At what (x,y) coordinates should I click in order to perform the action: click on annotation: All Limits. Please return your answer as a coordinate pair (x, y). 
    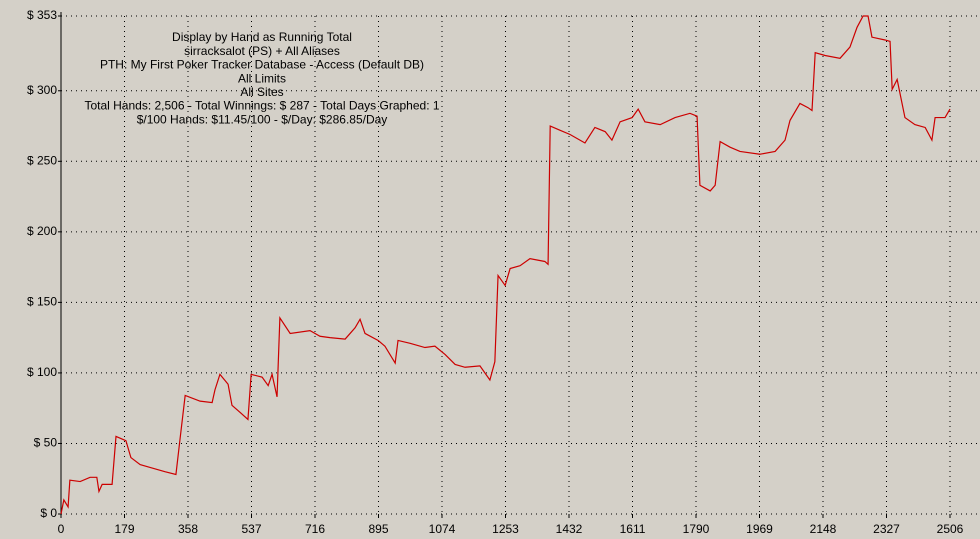
    Looking at the image, I should click on (262, 78).